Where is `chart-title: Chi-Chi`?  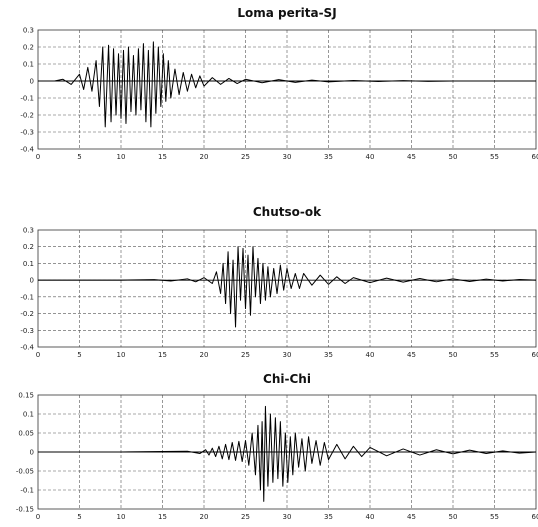
chart-title: Chi-Chi is located at coordinates (287, 379).